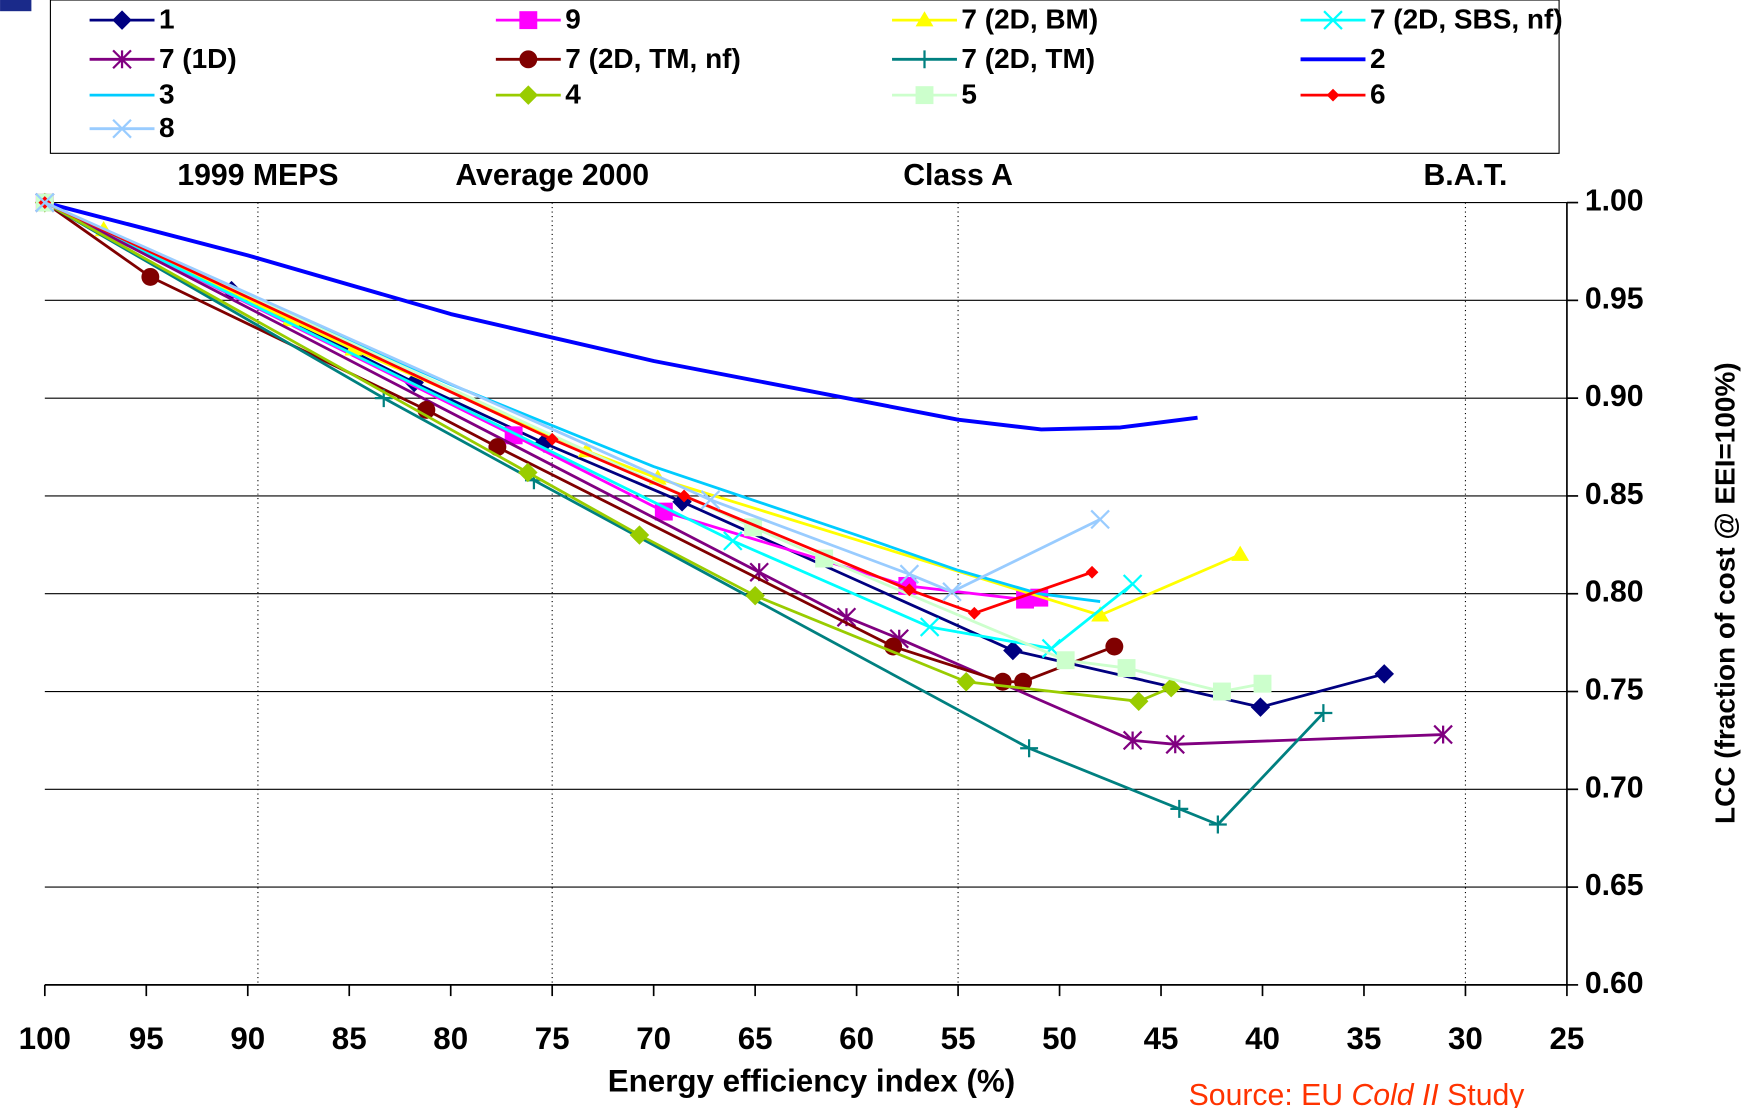  I want to click on legend-entry: 8, so click(132, 127).